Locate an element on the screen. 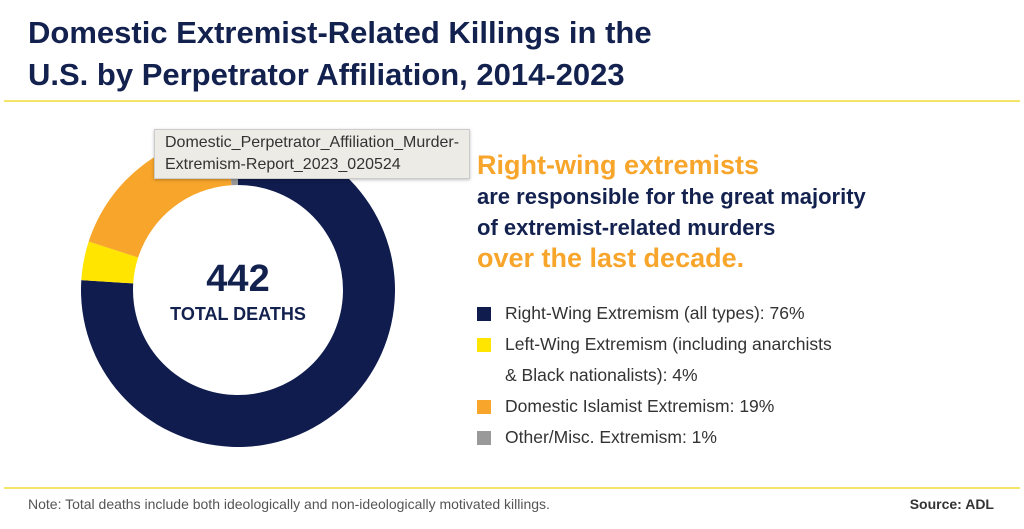  legend-item: Other/Misc. Extremism: 1% is located at coordinates (654, 437).